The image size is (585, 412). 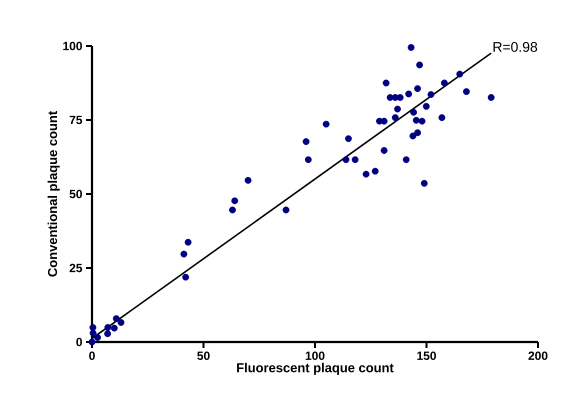 What do you see at coordinates (76, 194) in the screenshot?
I see `y-tick-label: 50` at bounding box center [76, 194].